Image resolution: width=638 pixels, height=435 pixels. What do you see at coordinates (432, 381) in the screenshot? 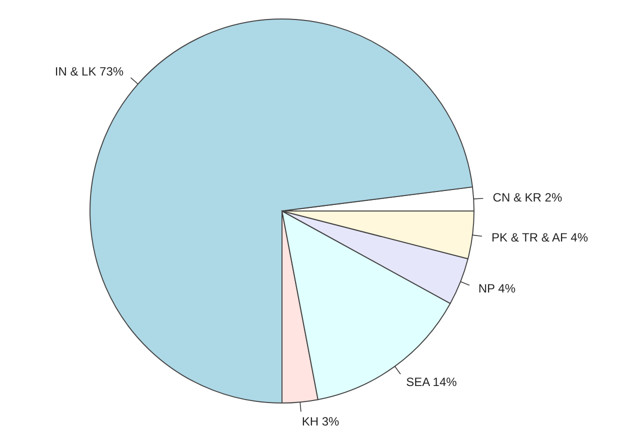
I see `slice-label: SEA 14%` at bounding box center [432, 381].